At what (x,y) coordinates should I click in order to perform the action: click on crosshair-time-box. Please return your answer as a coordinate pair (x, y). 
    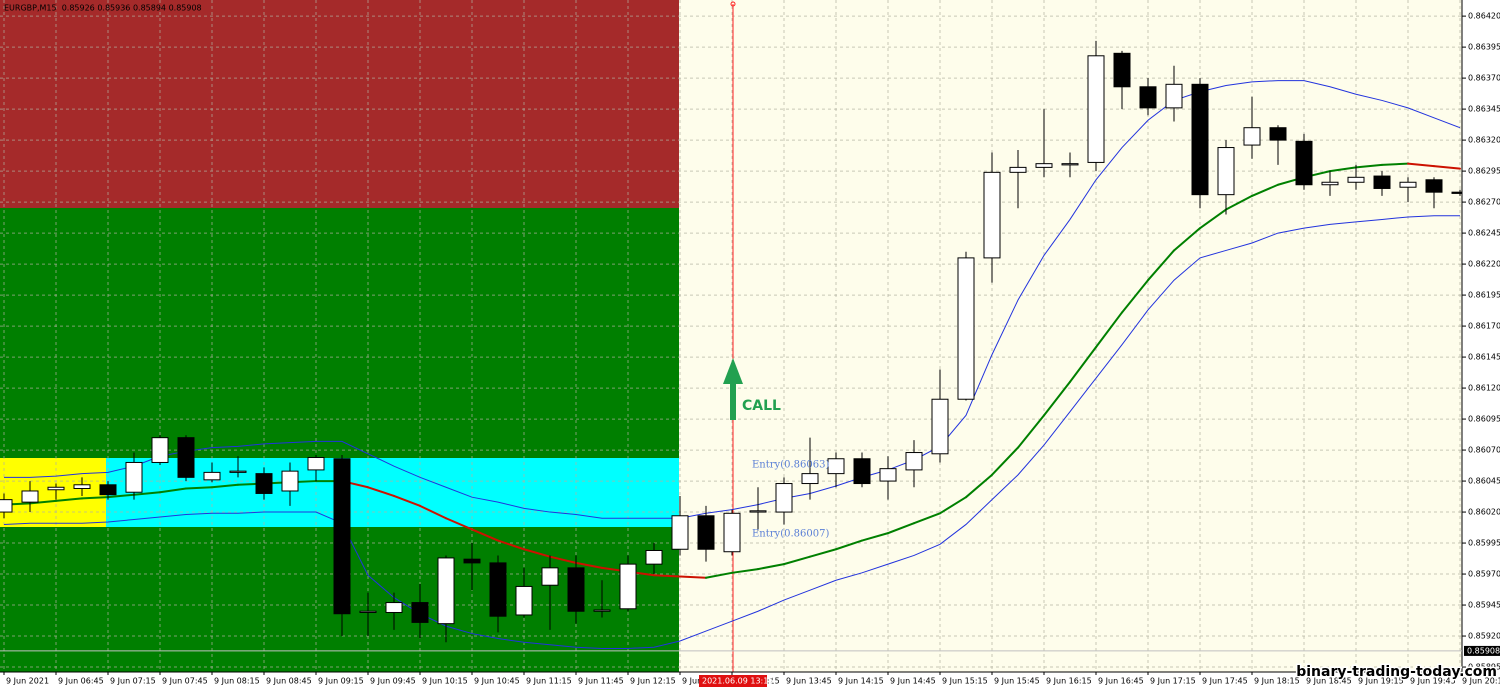
    Looking at the image, I should click on (733, 681).